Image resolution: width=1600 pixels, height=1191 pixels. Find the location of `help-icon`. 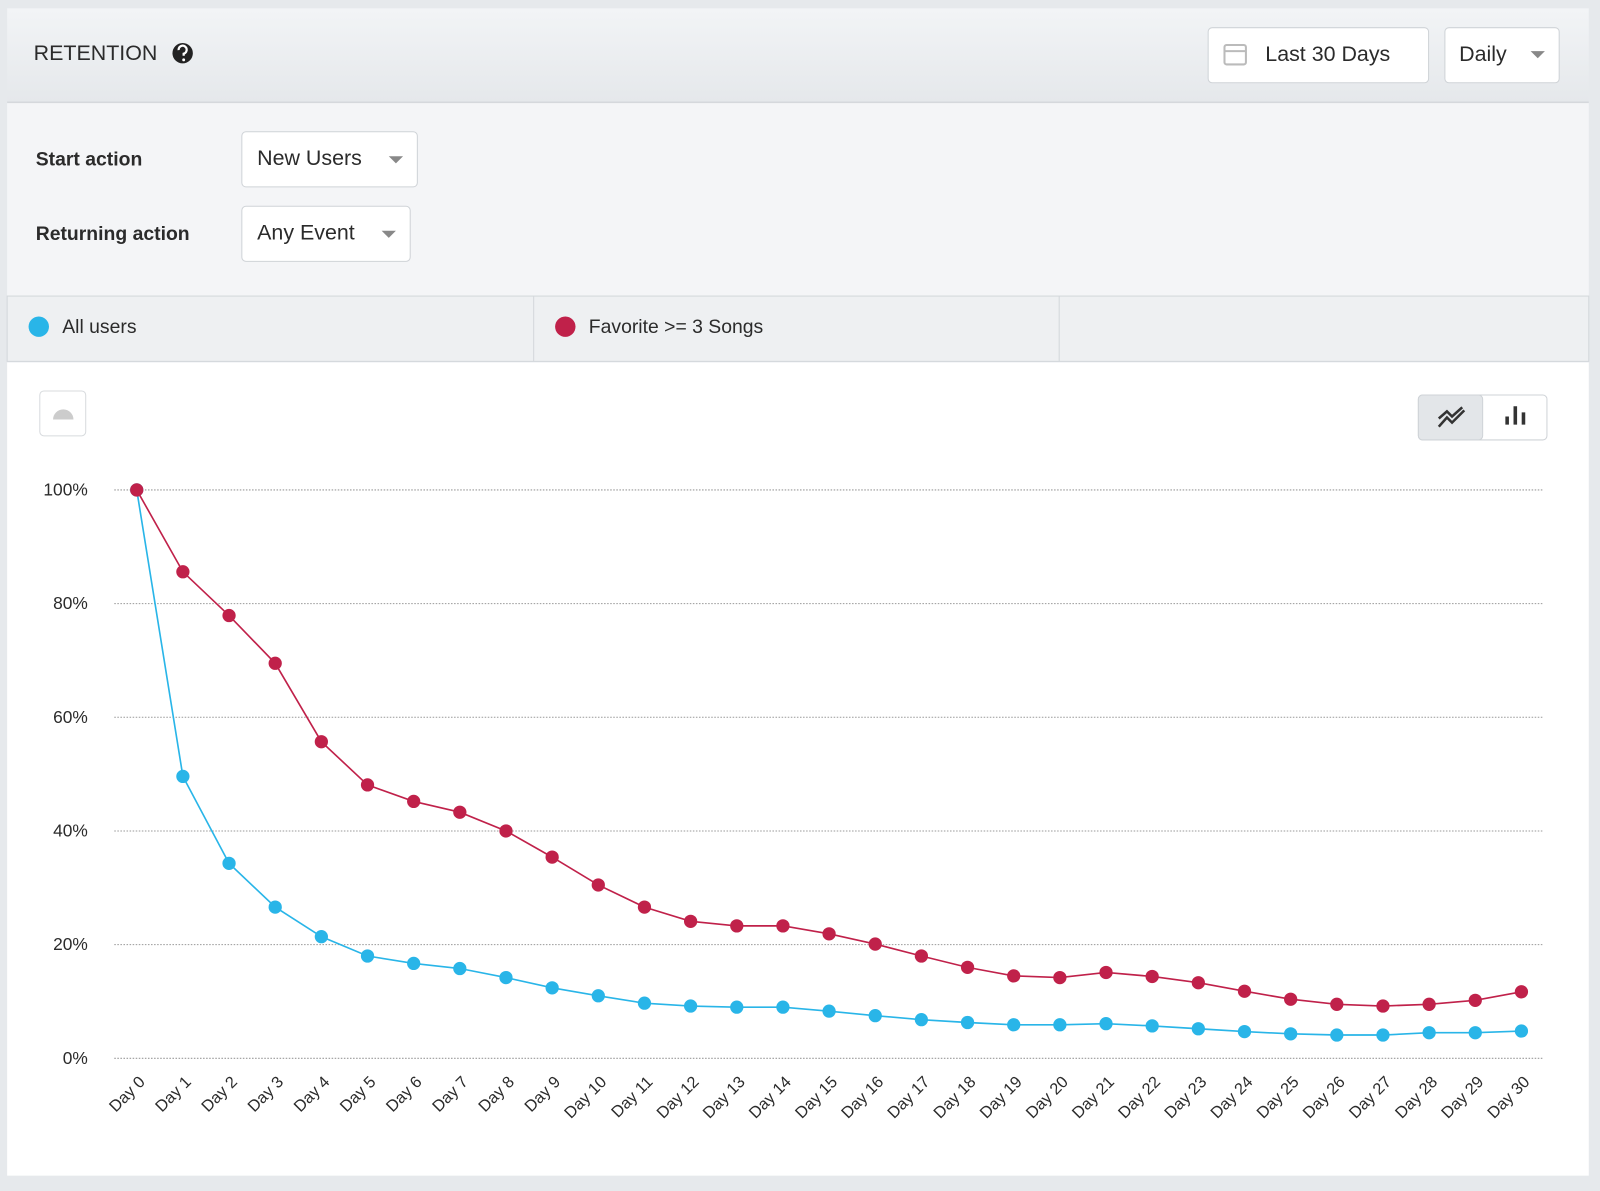

help-icon is located at coordinates (182, 53).